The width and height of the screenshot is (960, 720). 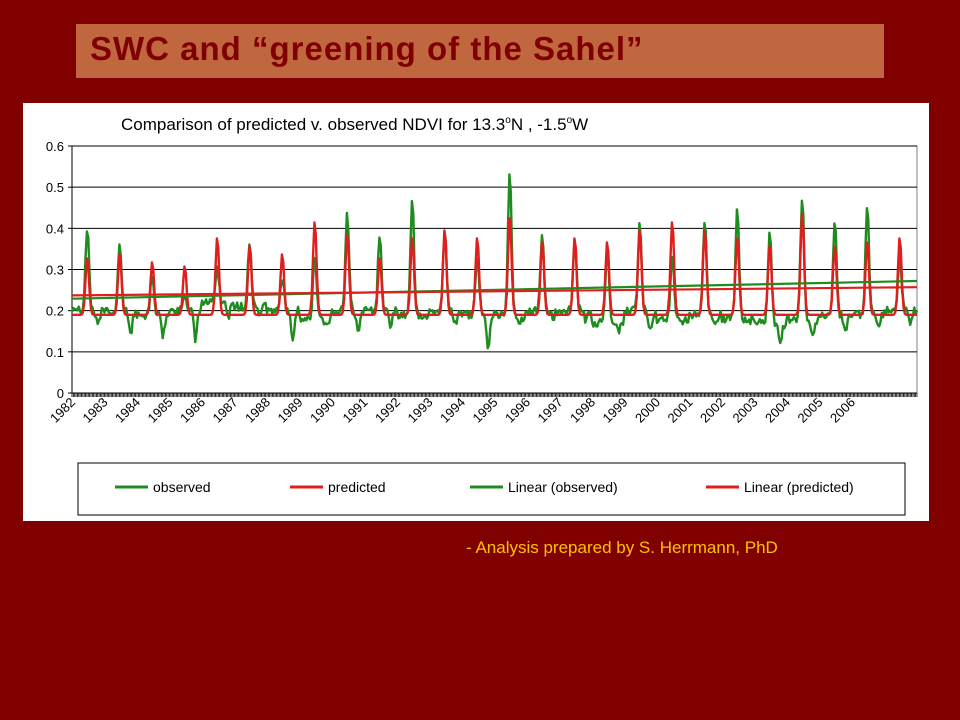 What do you see at coordinates (570, 120) in the screenshot?
I see `chart-title-degree-2: o` at bounding box center [570, 120].